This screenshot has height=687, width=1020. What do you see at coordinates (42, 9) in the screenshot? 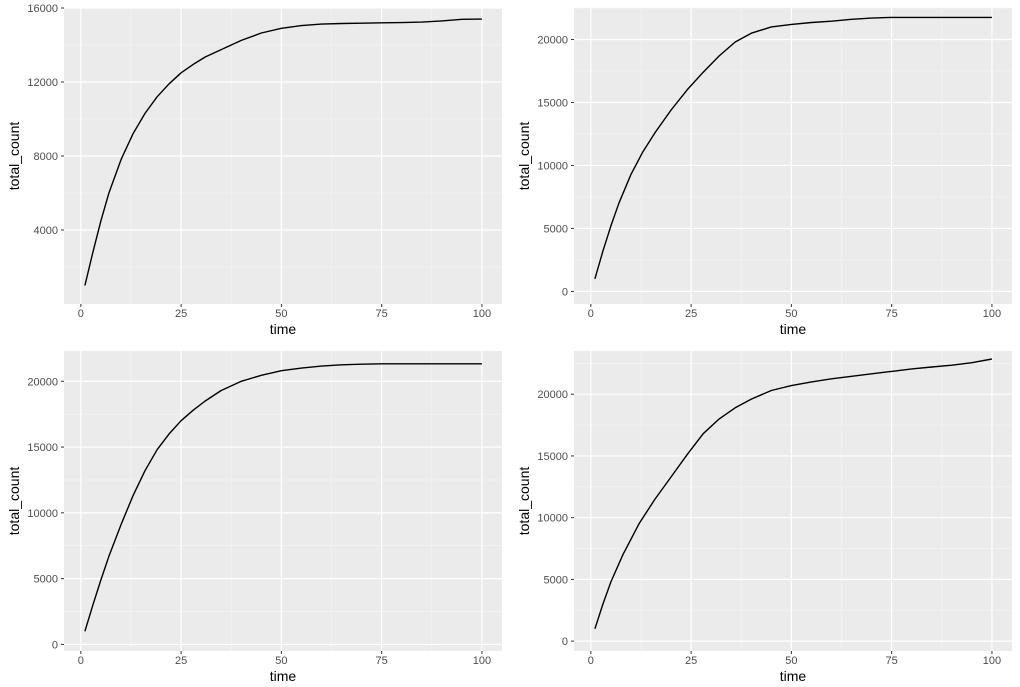
I see `y-tick-label: 16000` at bounding box center [42, 9].